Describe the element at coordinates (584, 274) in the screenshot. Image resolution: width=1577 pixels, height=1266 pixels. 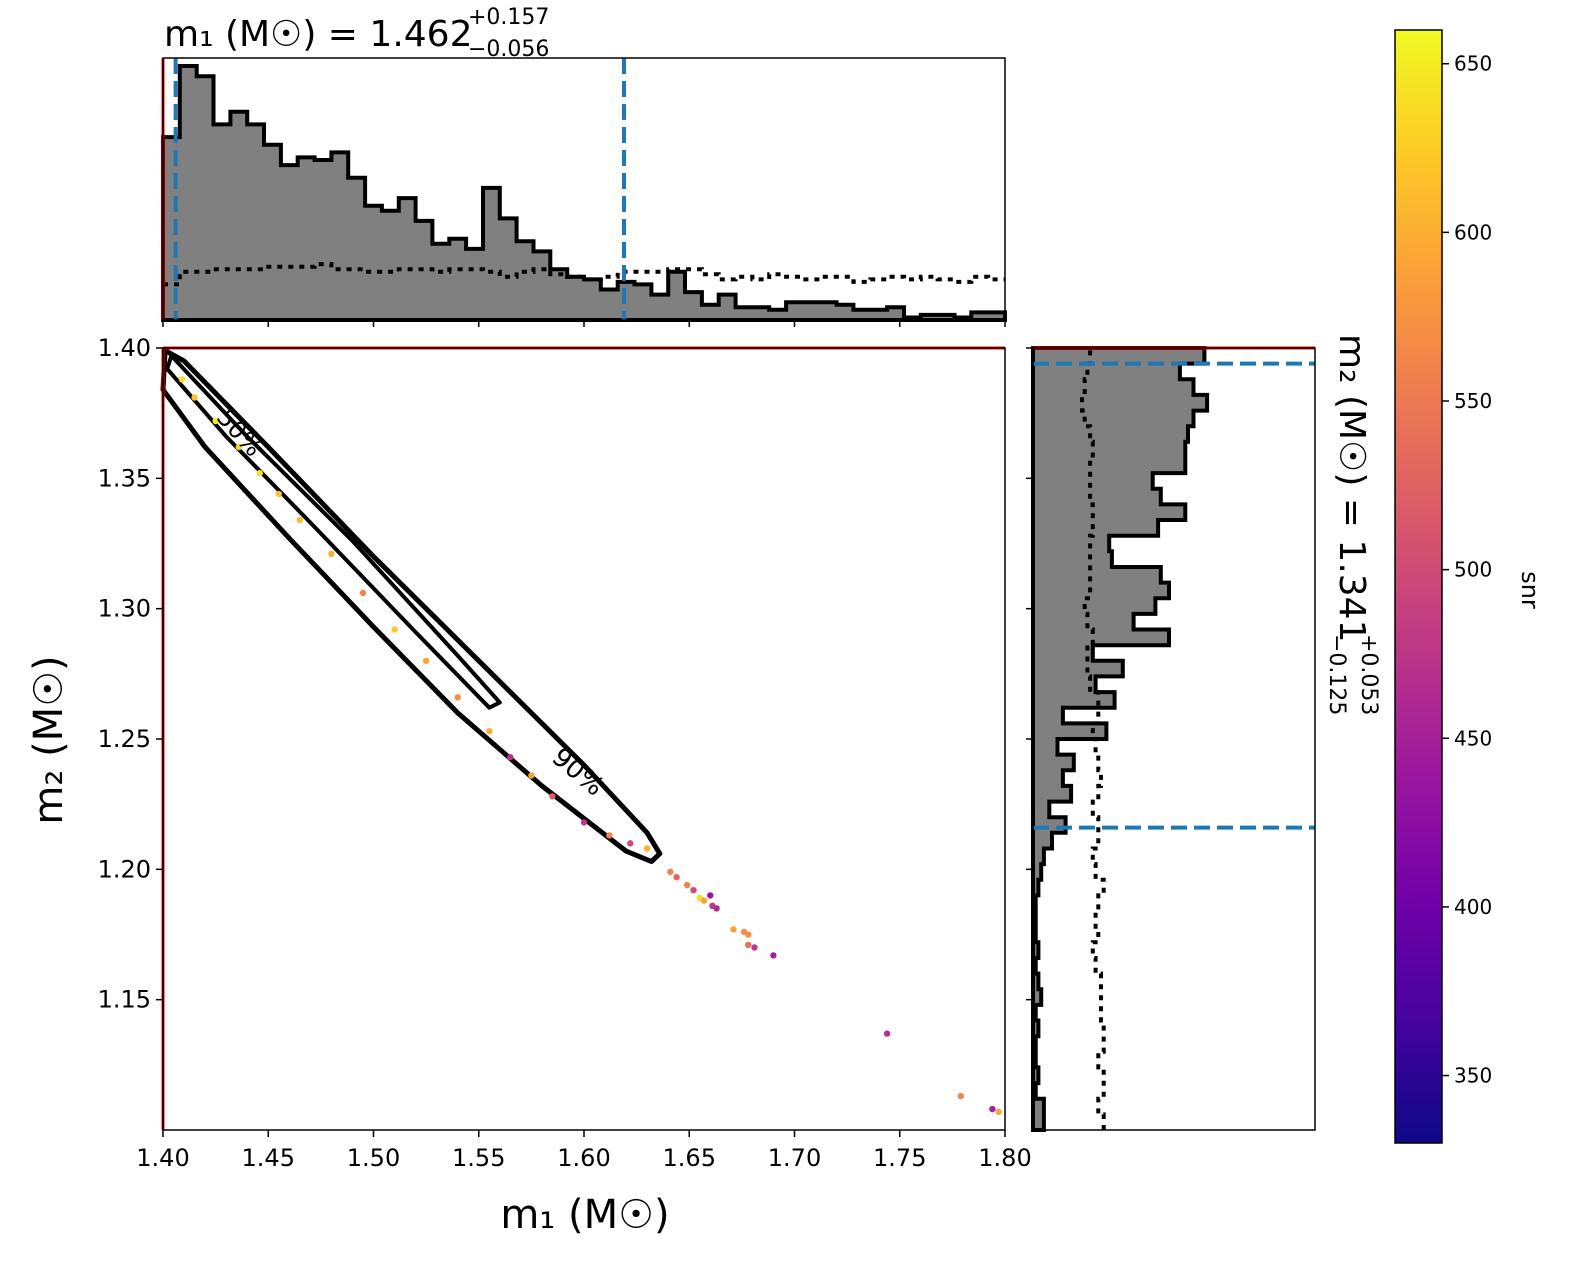
I see `m1-prior-histogram` at that location.